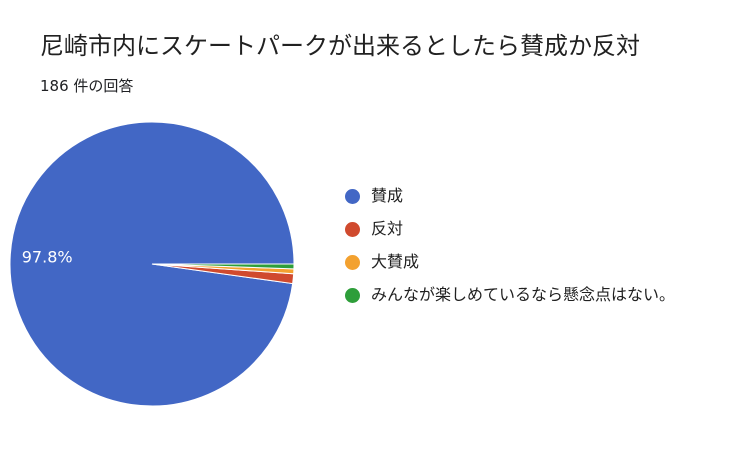 The width and height of the screenshot is (736, 459). I want to click on data-label-1: 97.8%, so click(47, 257).